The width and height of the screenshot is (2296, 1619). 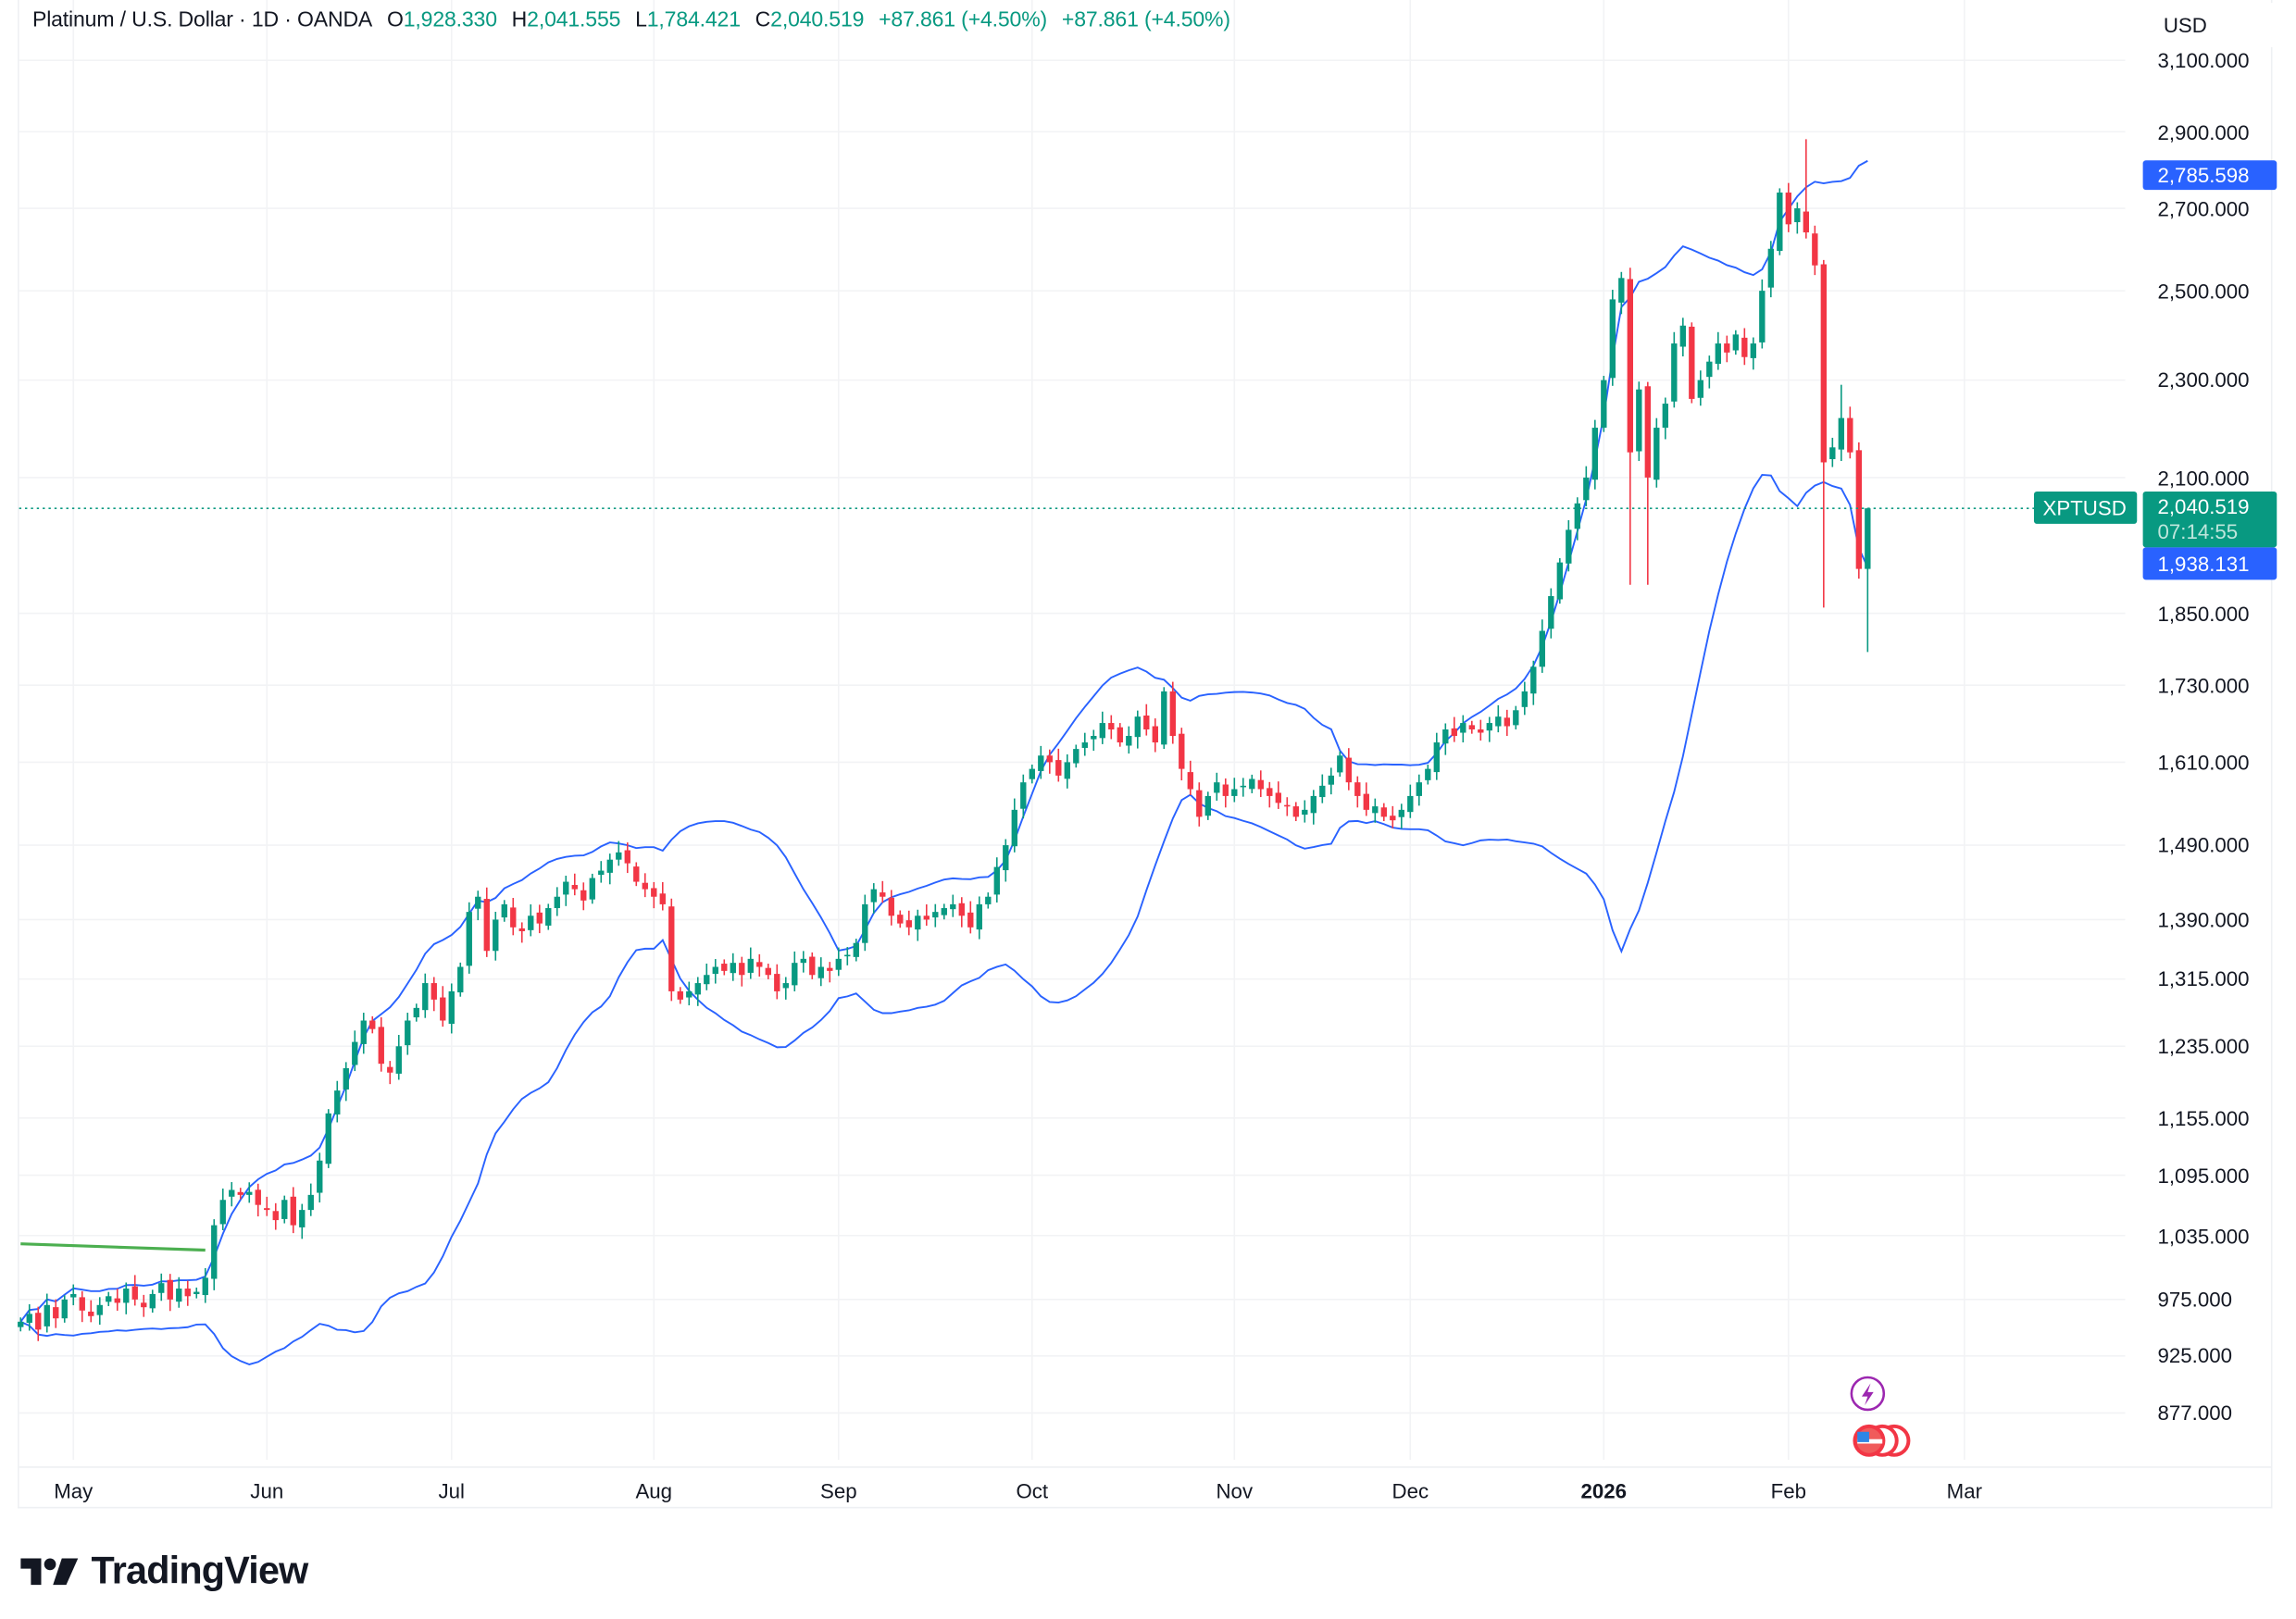 I want to click on us-flag-event-icon, so click(x=1882, y=1440).